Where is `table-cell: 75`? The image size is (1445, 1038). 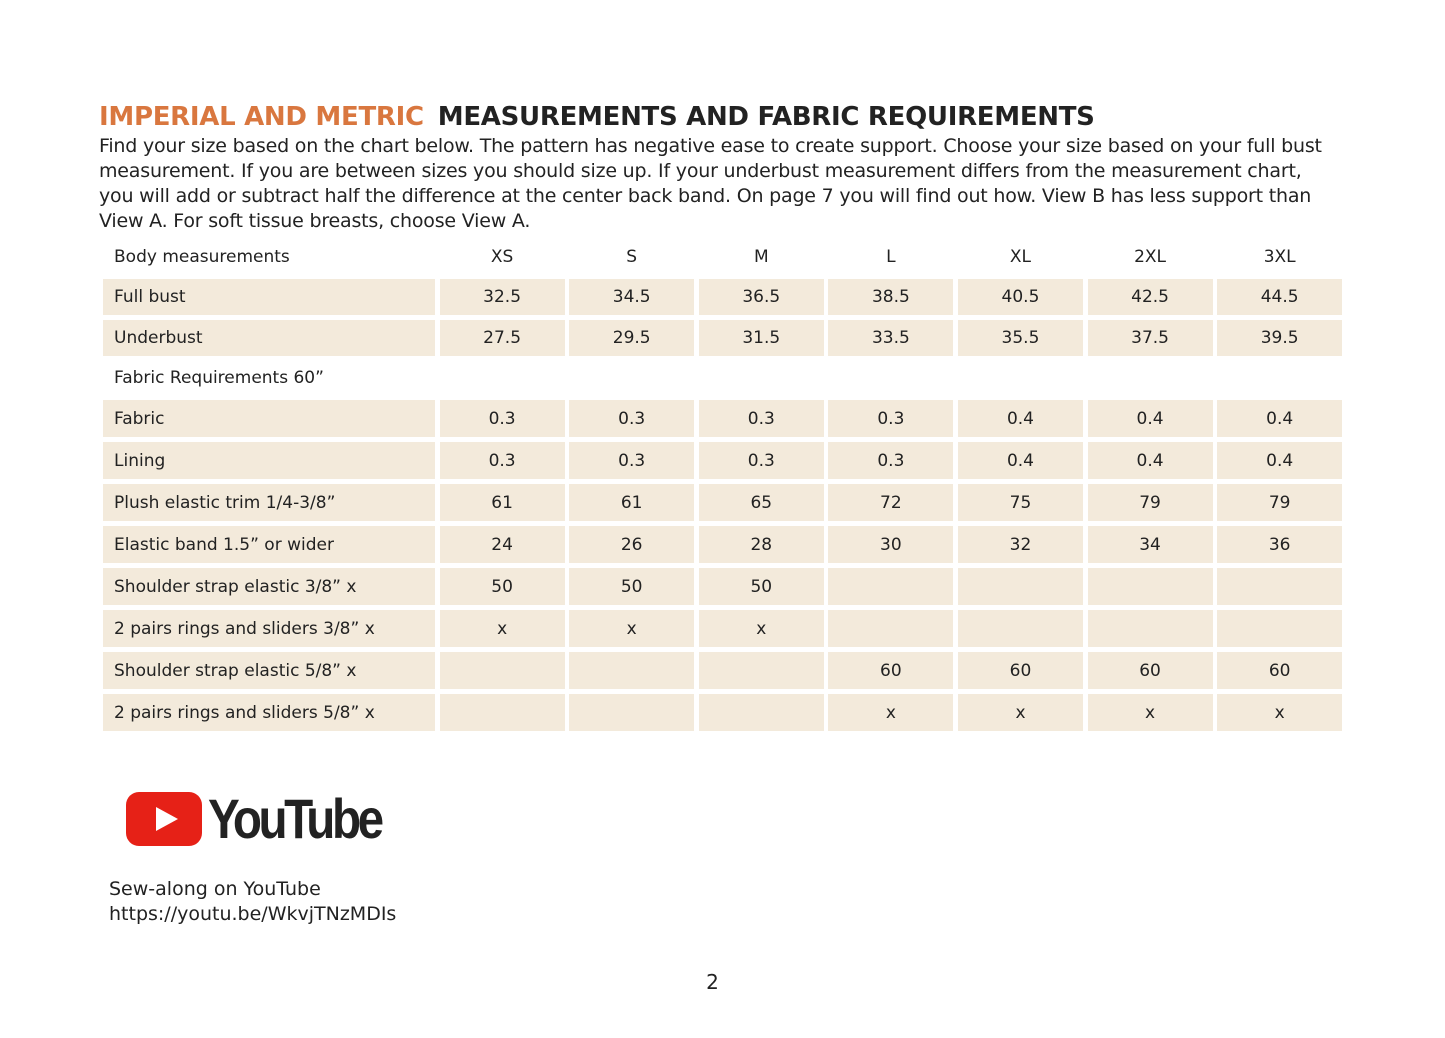
table-cell: 75 is located at coordinates (1020, 502).